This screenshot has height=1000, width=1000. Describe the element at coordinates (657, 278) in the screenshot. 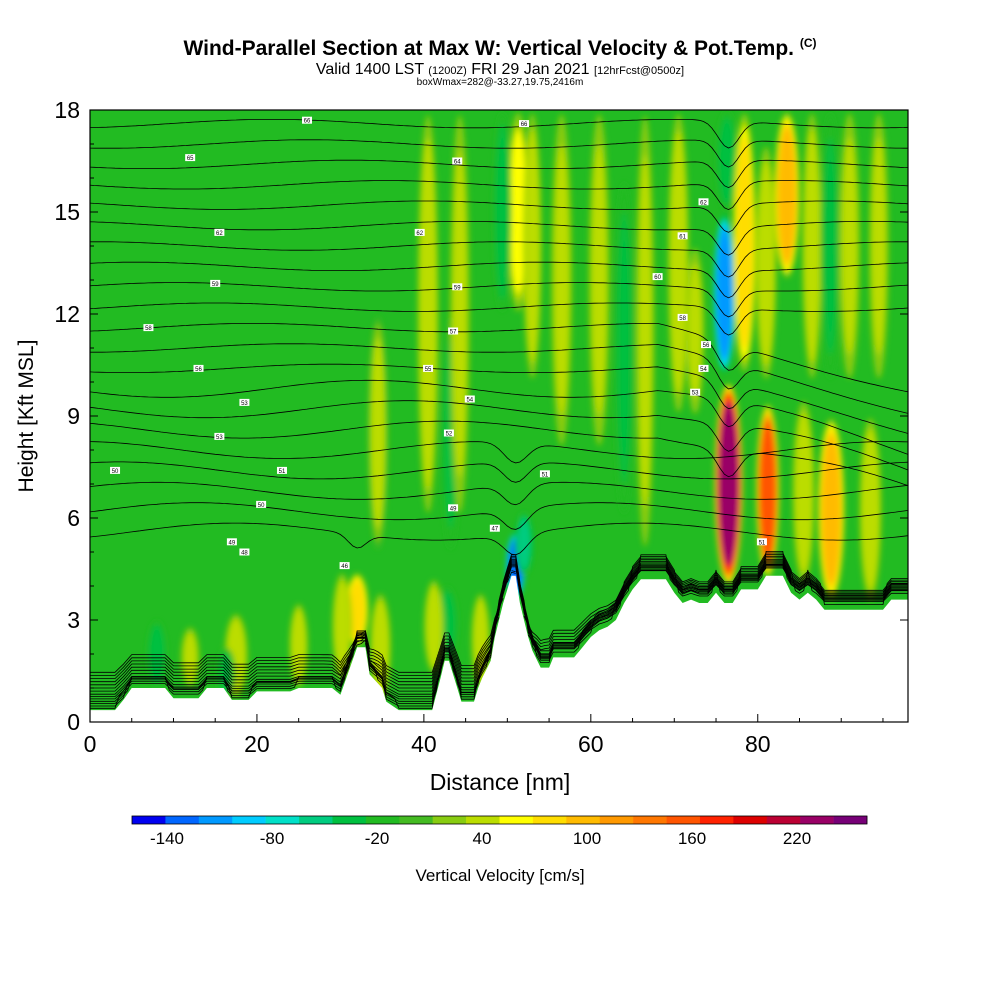

I see `contour-label-text: 60` at that location.